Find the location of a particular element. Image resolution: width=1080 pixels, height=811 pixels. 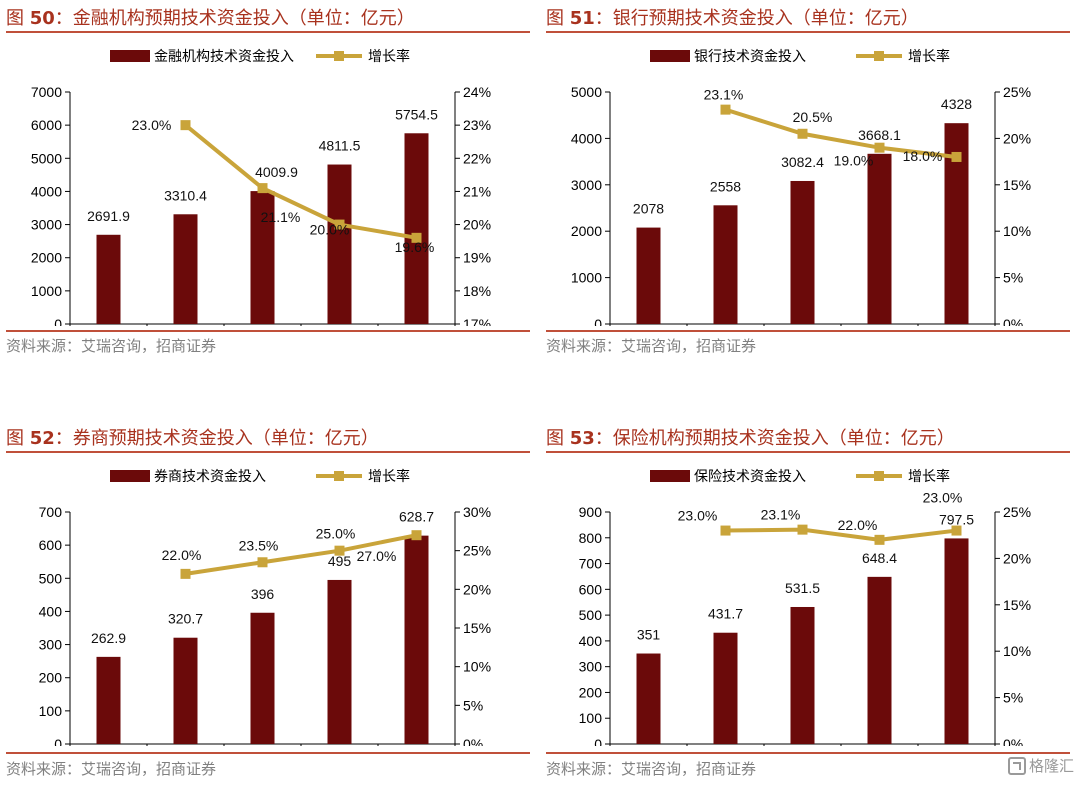

bar-value-label: 431.7 is located at coordinates (725, 614).